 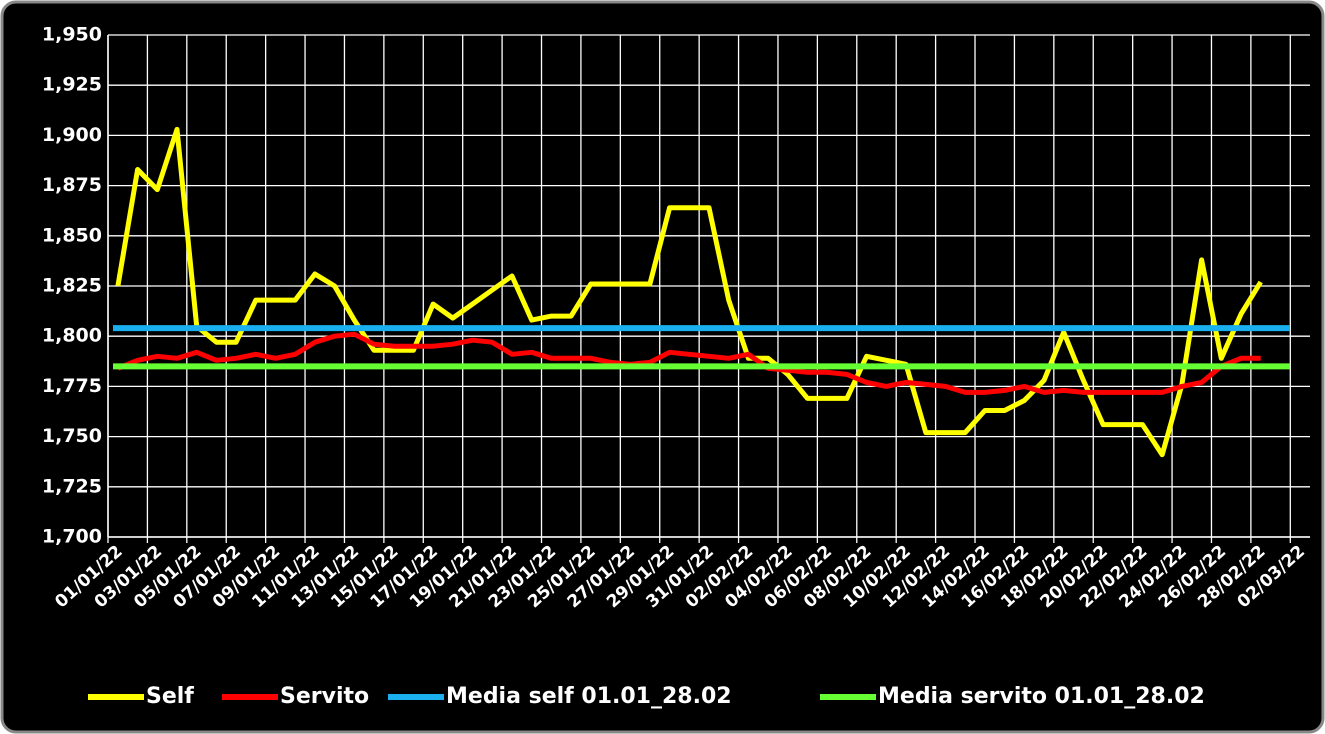 I want to click on y-tick-label: 1,700, so click(x=72, y=537).